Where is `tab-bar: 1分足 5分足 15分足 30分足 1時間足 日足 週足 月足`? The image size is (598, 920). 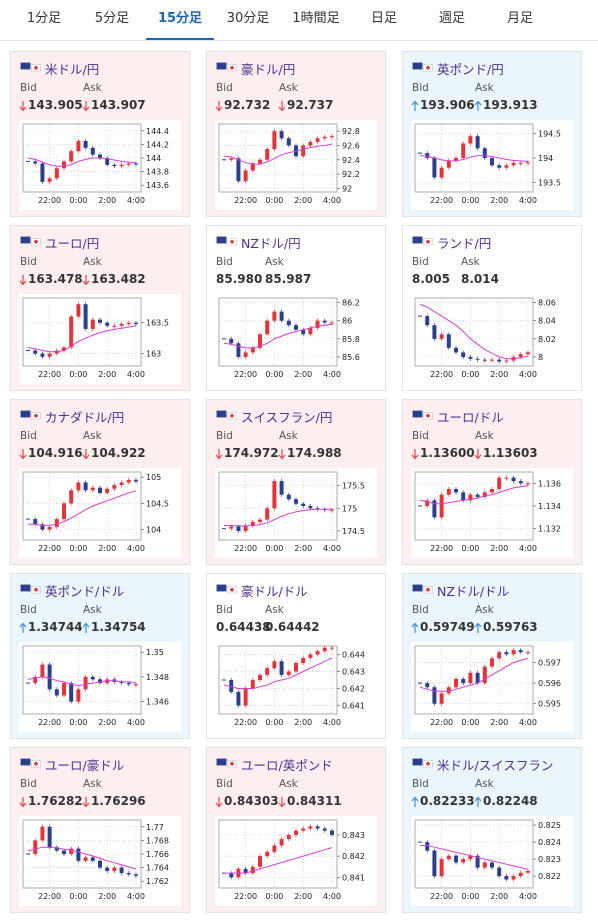
tab-bar: 1分足 5分足 15分足 30分足 1時間足 日足 週足 月足 is located at coordinates (299, 20).